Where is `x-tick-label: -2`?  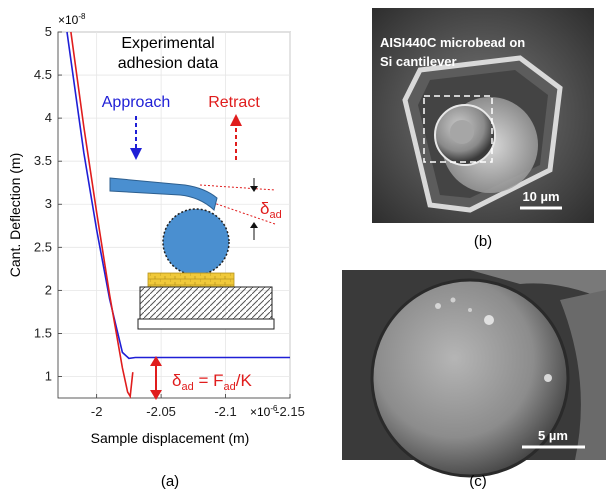 x-tick-label: -2 is located at coordinates (97, 411).